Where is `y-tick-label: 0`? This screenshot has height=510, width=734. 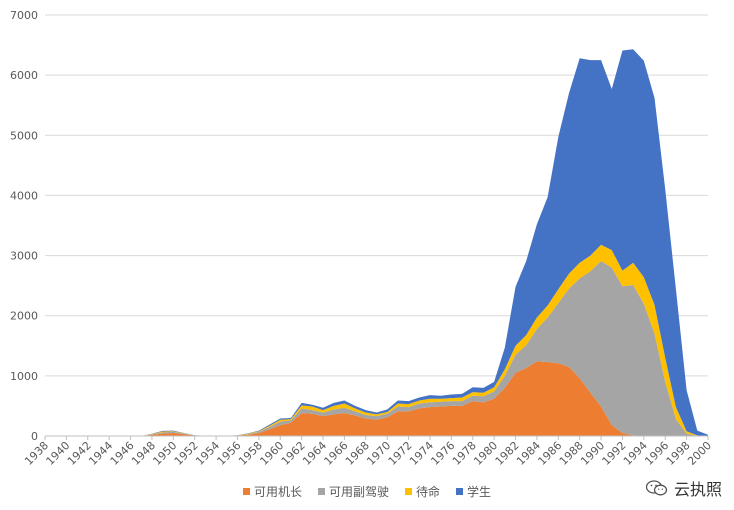
y-tick-label: 0 is located at coordinates (34, 436).